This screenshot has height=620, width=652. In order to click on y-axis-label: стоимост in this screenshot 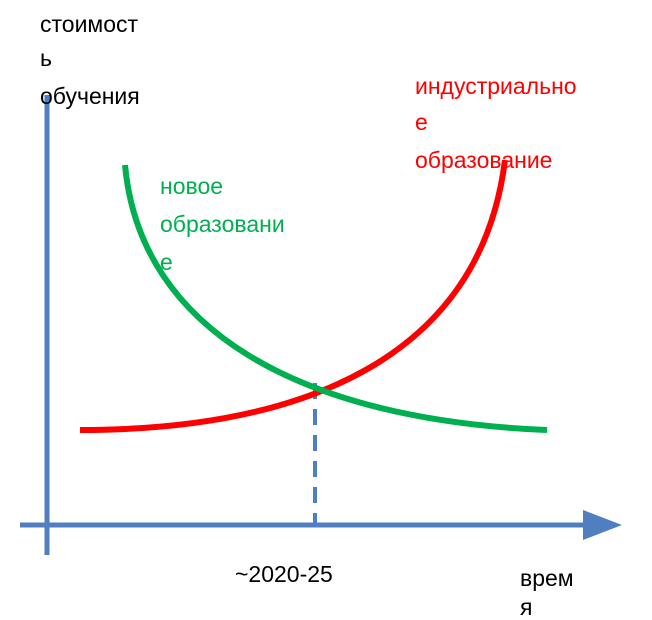, I will do `click(89, 24)`.